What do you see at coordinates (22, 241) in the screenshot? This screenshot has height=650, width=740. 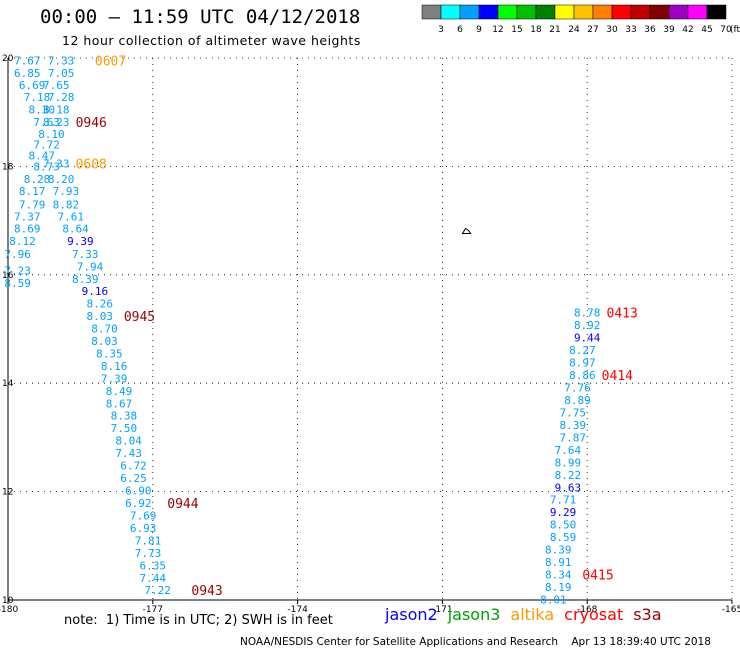 I see `wave-height-label: 8.12` at bounding box center [22, 241].